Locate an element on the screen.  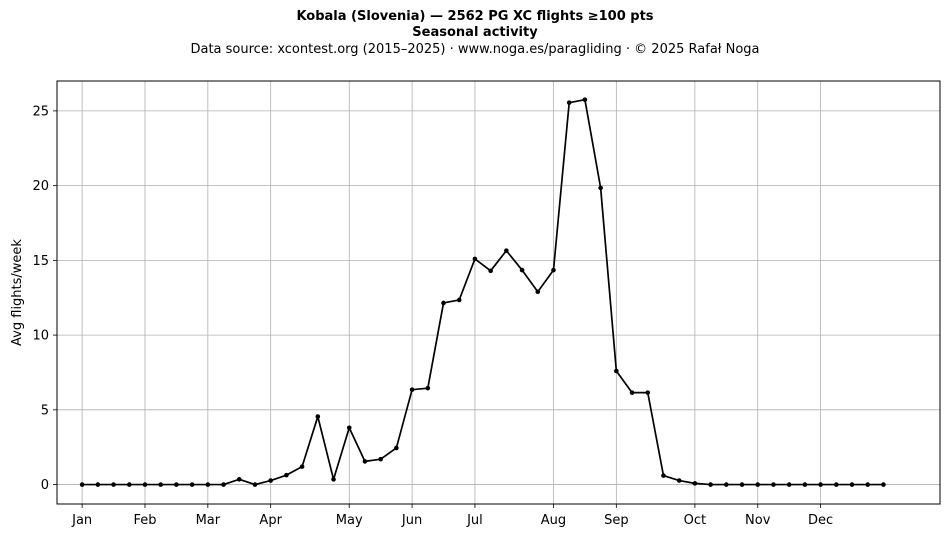
x-tick-label: Dec is located at coordinates (820, 520).